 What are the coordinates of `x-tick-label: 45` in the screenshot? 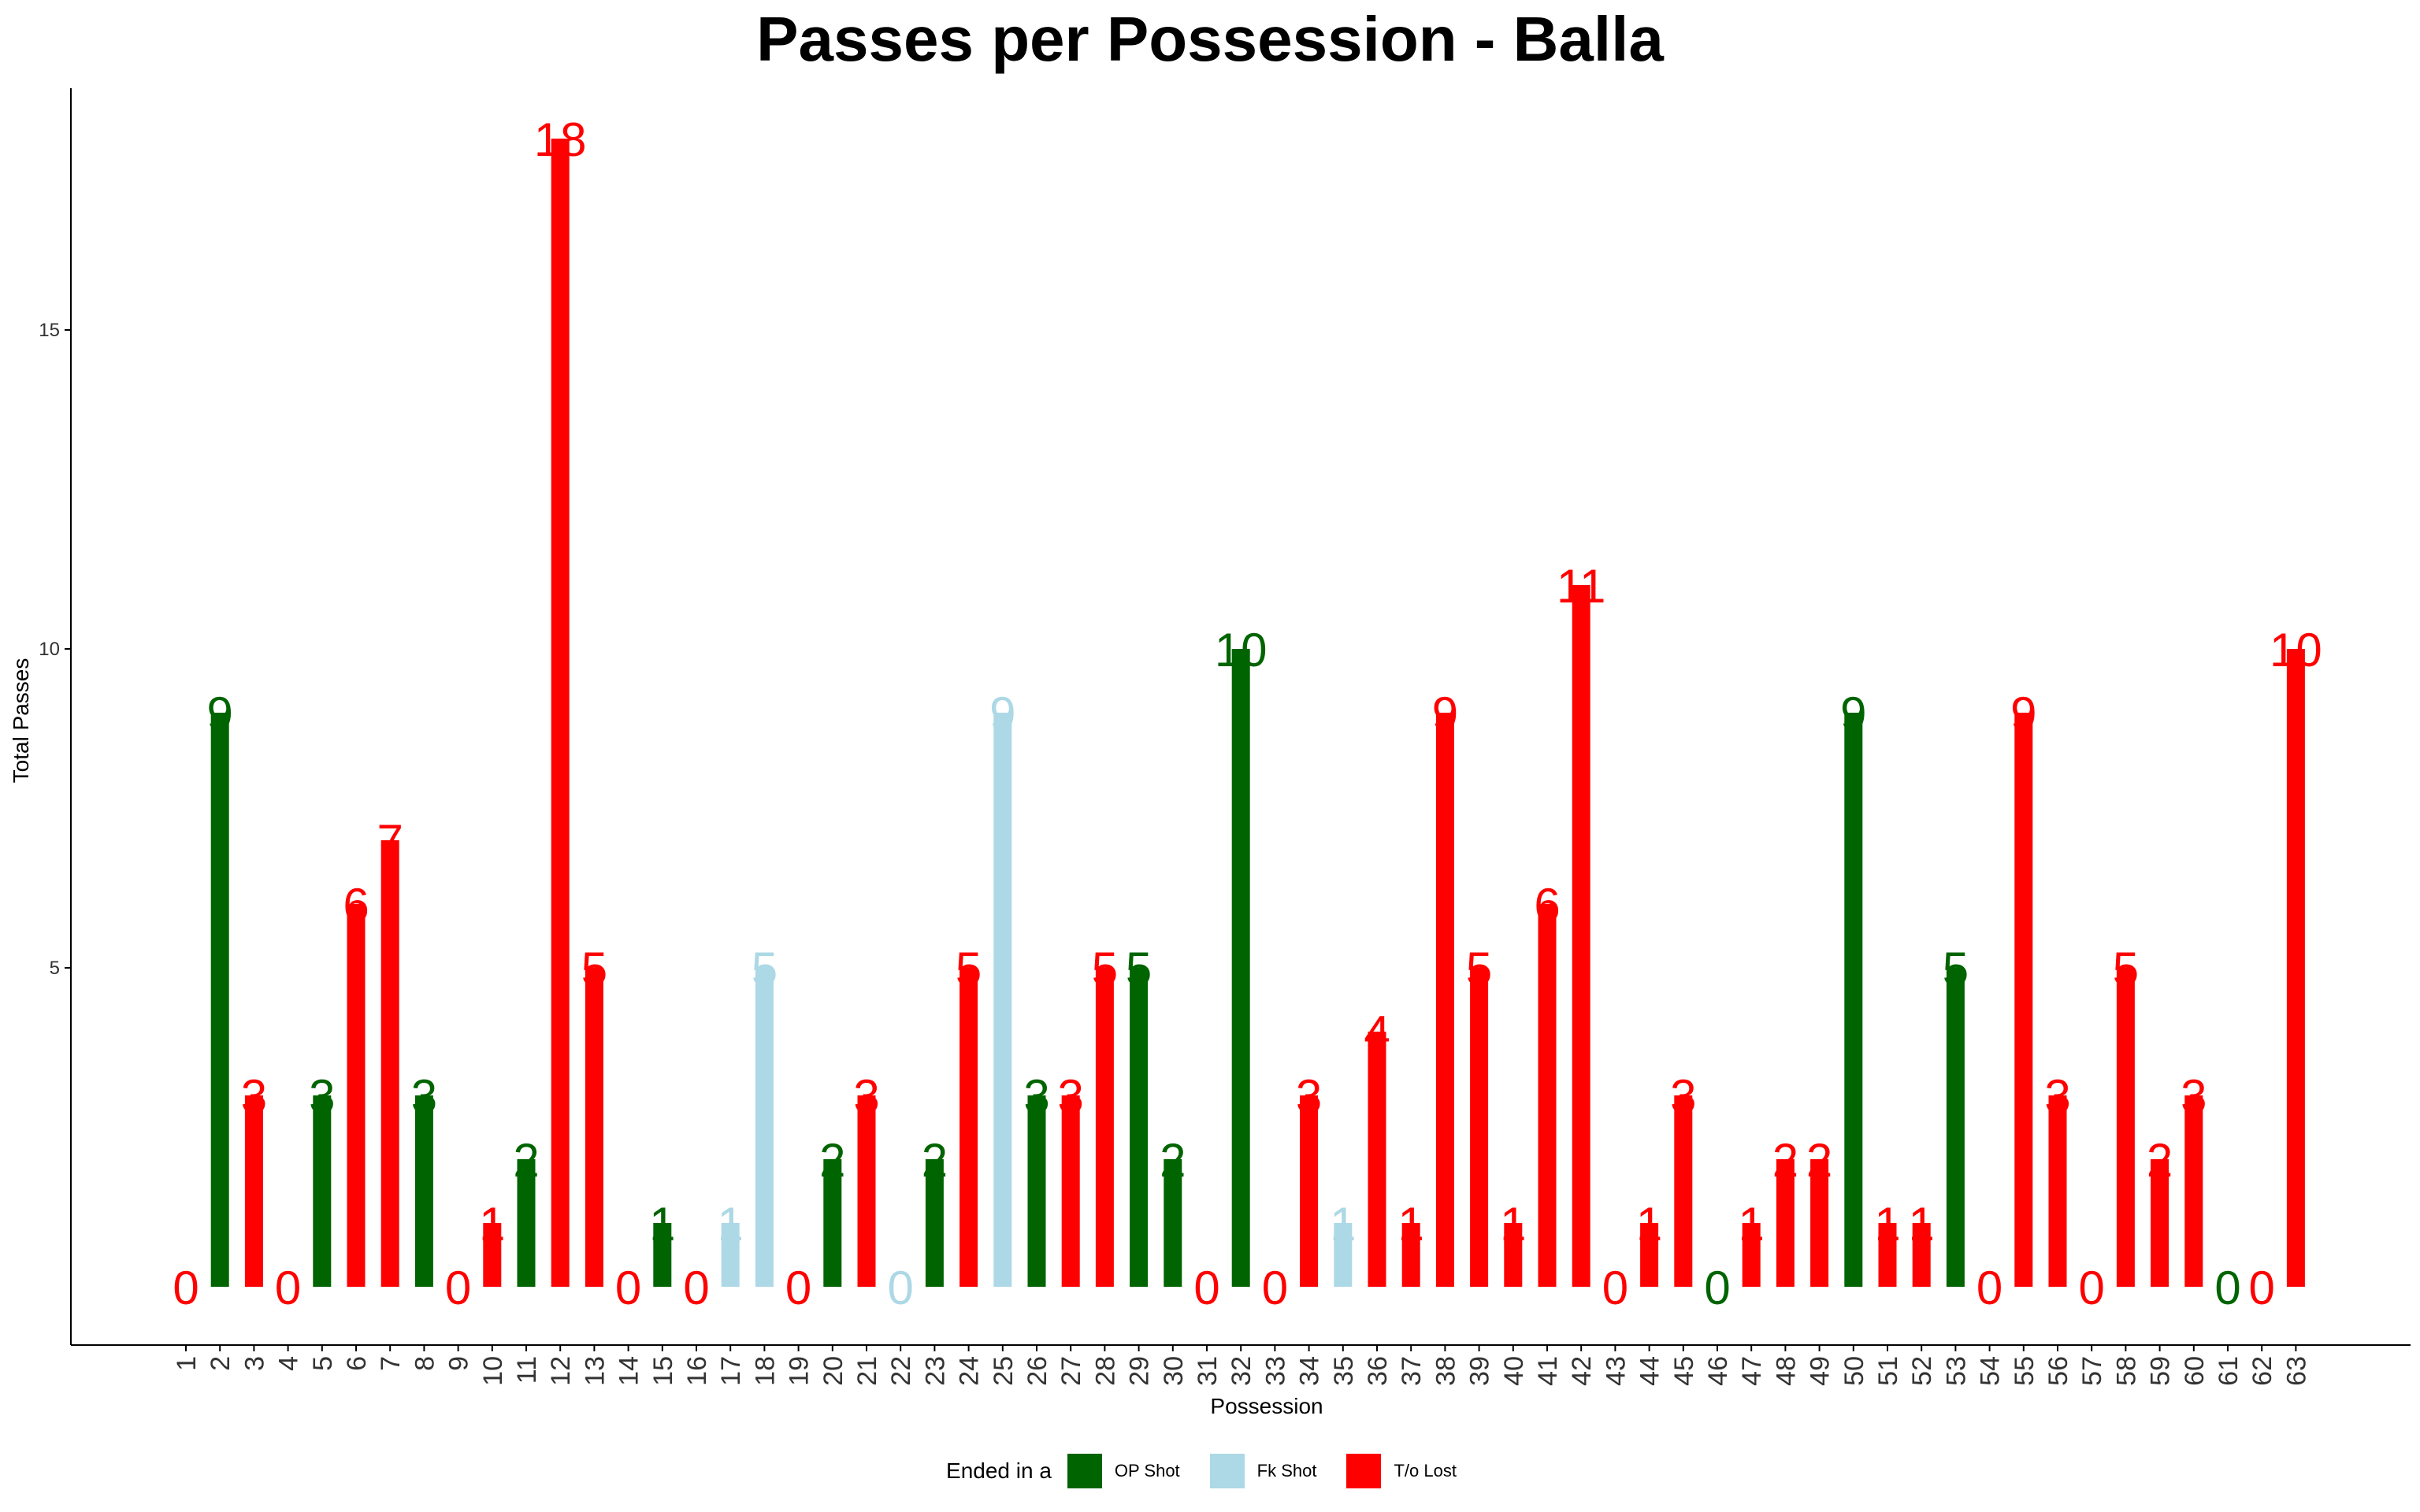 It's located at (1684, 1371).